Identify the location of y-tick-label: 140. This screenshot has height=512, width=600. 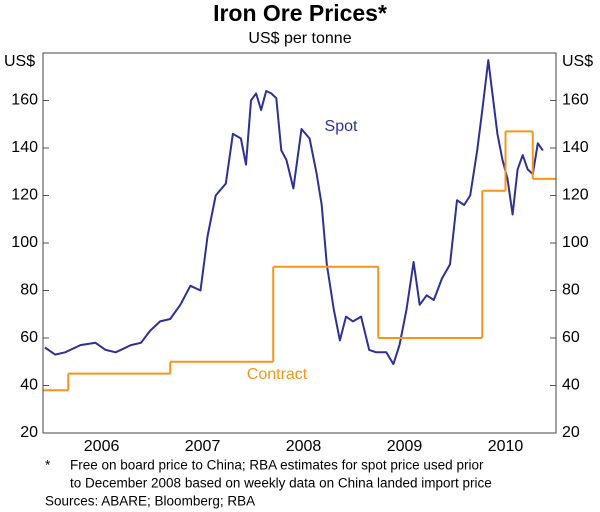
(24, 147).